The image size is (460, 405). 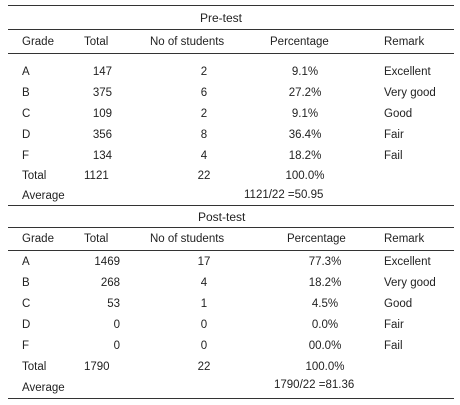 What do you see at coordinates (26, 114) in the screenshot?
I see `pretest-grade-cell: C` at bounding box center [26, 114].